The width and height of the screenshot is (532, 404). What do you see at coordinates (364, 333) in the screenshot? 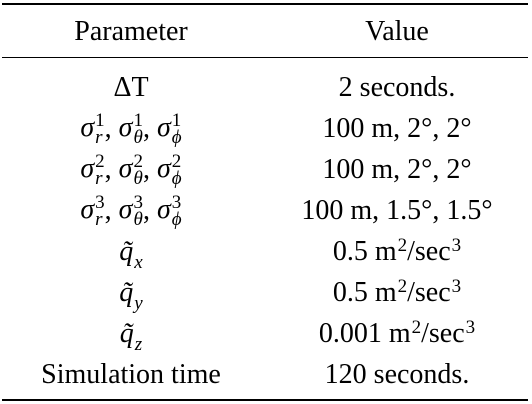
I see `term-base: 0.001 m` at bounding box center [364, 333].